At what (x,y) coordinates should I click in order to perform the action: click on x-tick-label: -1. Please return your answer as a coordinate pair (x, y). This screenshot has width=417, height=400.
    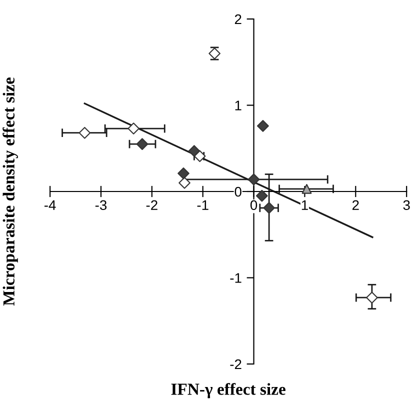
    Looking at the image, I should click on (202, 205).